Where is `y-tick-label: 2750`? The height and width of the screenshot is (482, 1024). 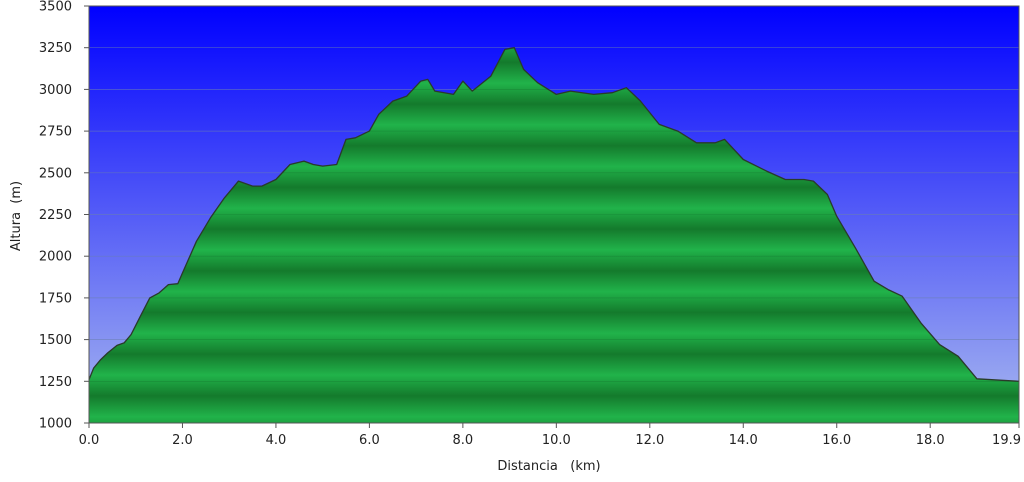 y-tick-label: 2750 is located at coordinates (55, 132).